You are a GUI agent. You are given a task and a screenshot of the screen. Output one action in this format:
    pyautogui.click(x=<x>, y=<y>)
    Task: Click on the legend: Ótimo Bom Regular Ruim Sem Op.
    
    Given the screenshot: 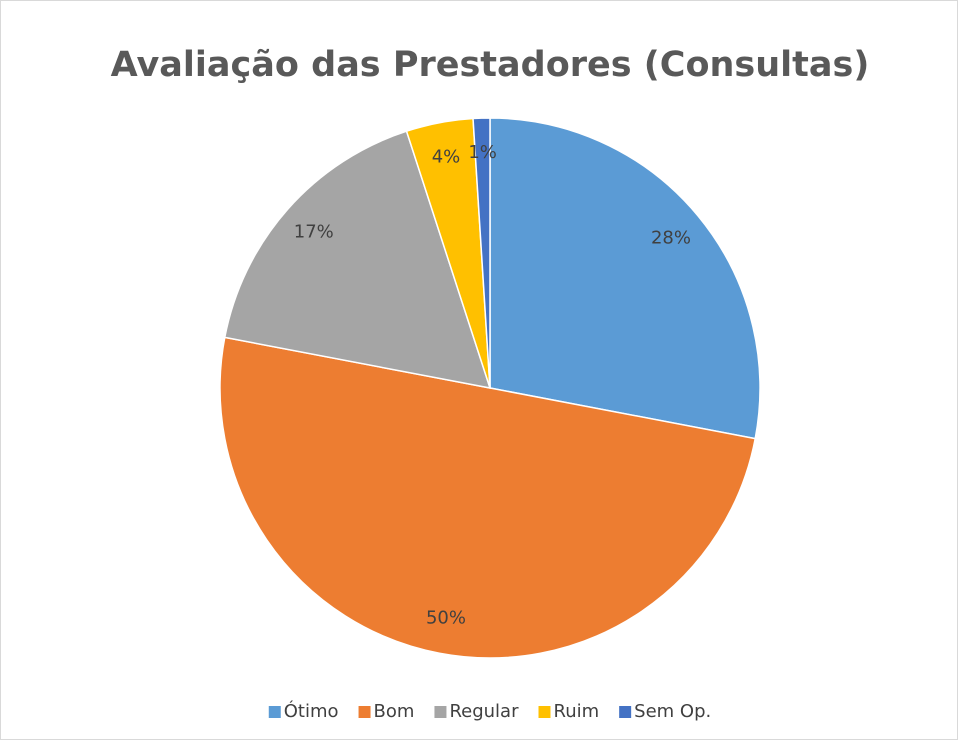 What is the action you would take?
    pyautogui.click(x=489, y=711)
    